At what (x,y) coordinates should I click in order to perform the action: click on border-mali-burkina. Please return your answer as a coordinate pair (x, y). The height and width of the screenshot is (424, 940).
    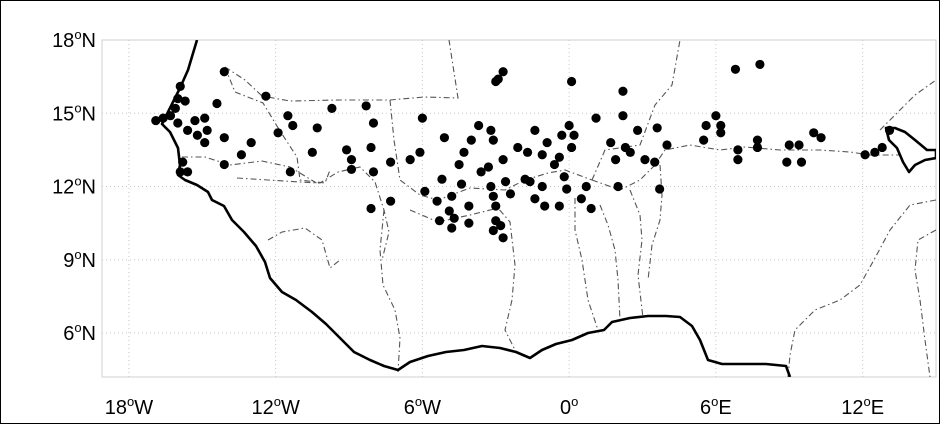
    Looking at the image, I should click on (491, 150).